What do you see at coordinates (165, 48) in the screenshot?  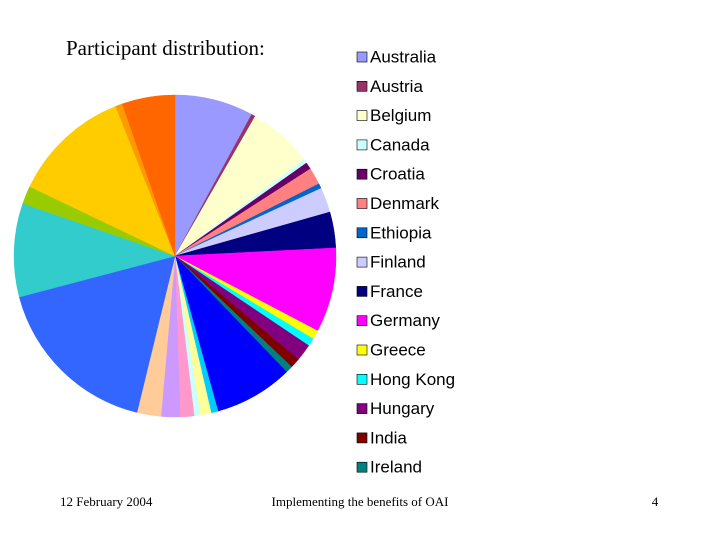 I see `chart-title: Participant distribution:` at bounding box center [165, 48].